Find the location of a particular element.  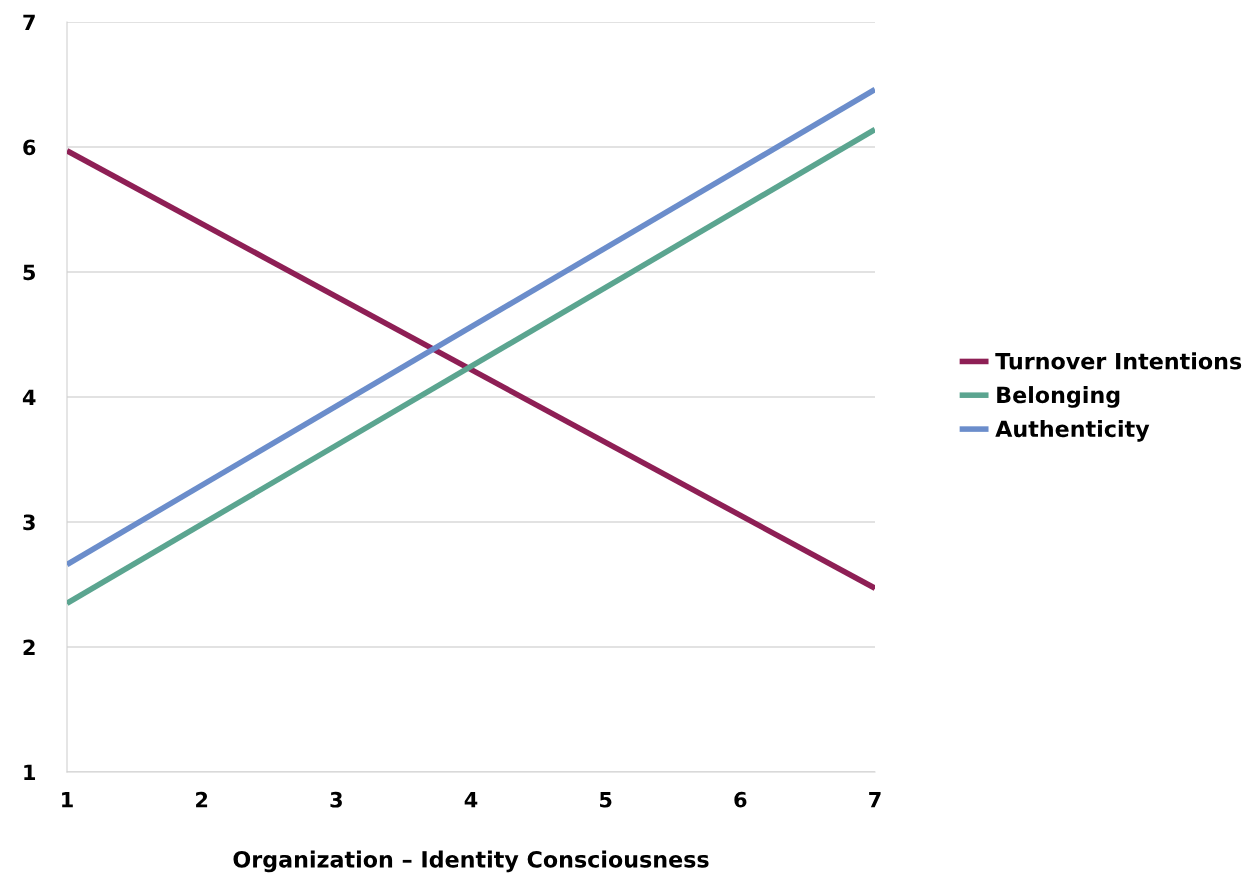

legend-label: Belonging is located at coordinates (1058, 397).